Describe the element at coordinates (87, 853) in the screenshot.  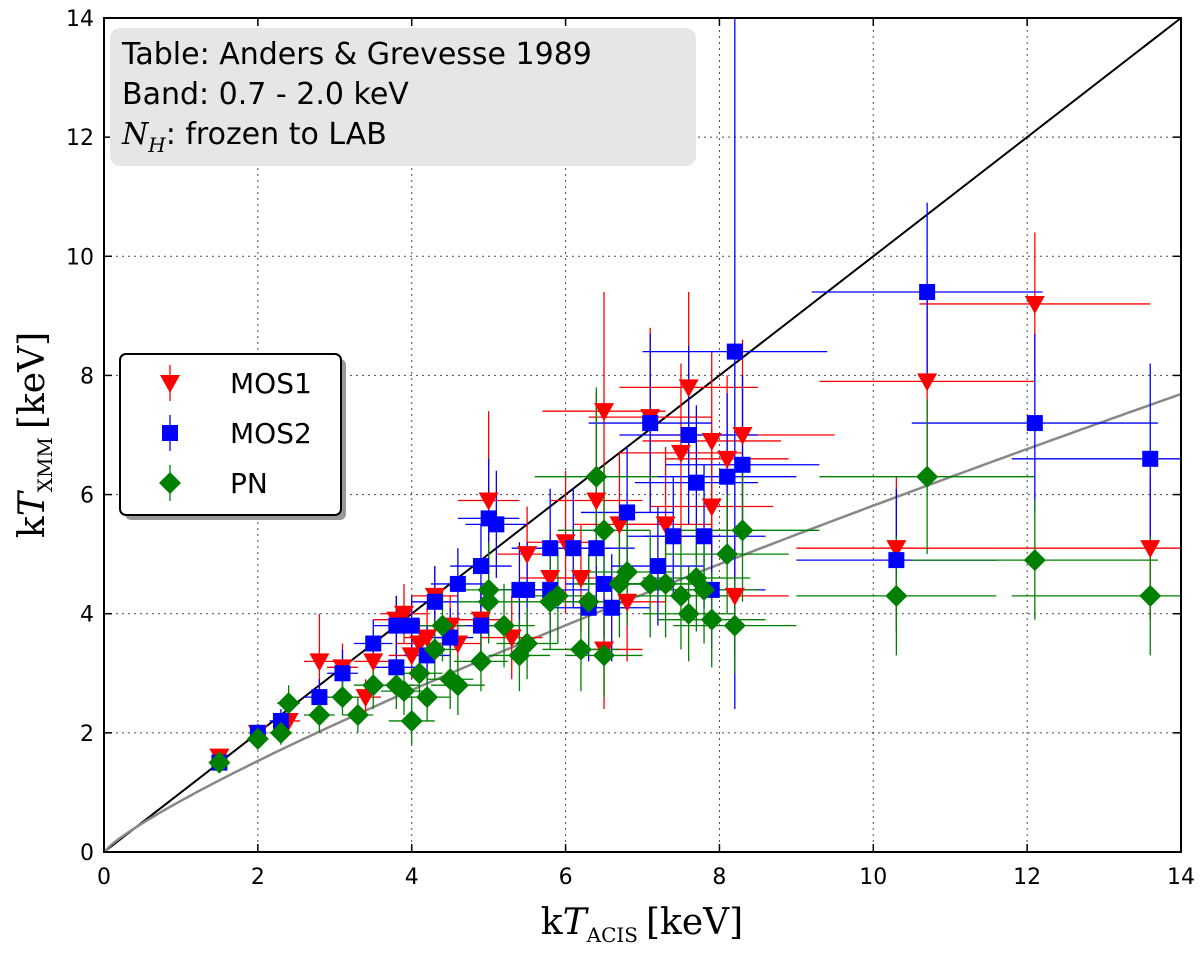
I see `y-tick-label: 0` at that location.